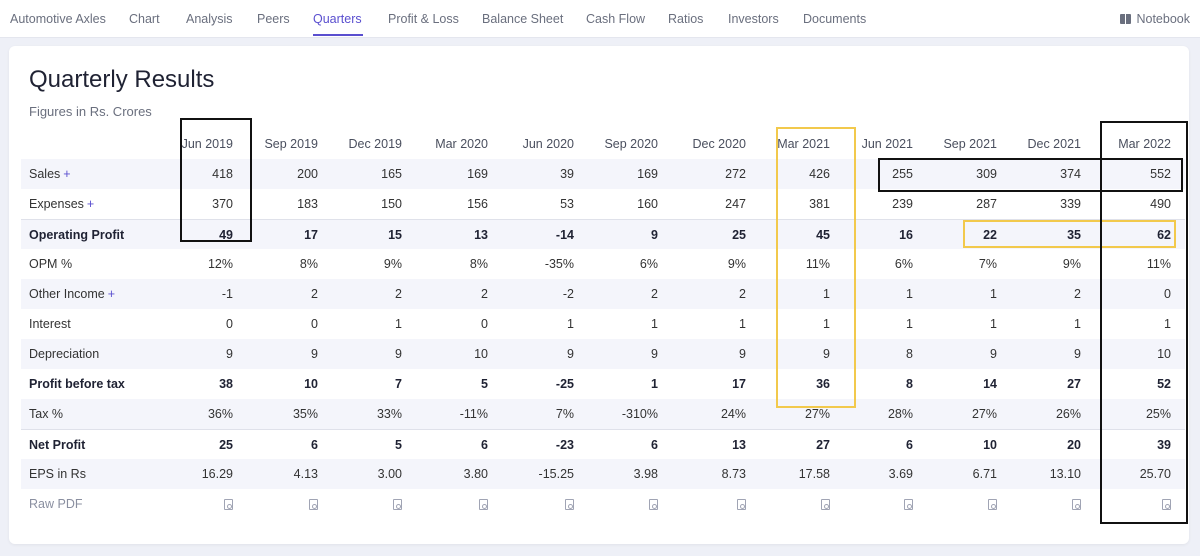 This screenshot has width=1200, height=556. I want to click on table-cell: 52, so click(1164, 384).